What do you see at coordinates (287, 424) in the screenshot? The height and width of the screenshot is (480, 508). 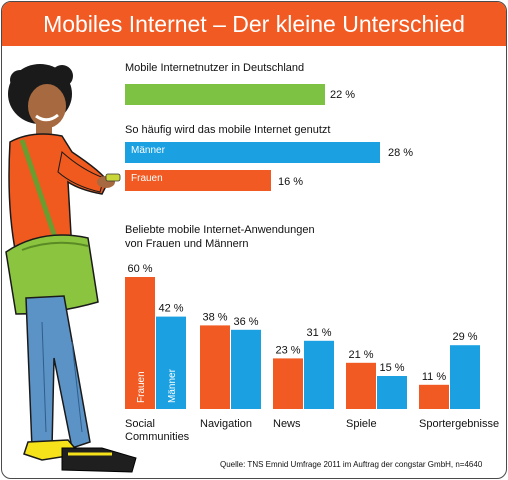 I see `category-label-news: News` at bounding box center [287, 424].